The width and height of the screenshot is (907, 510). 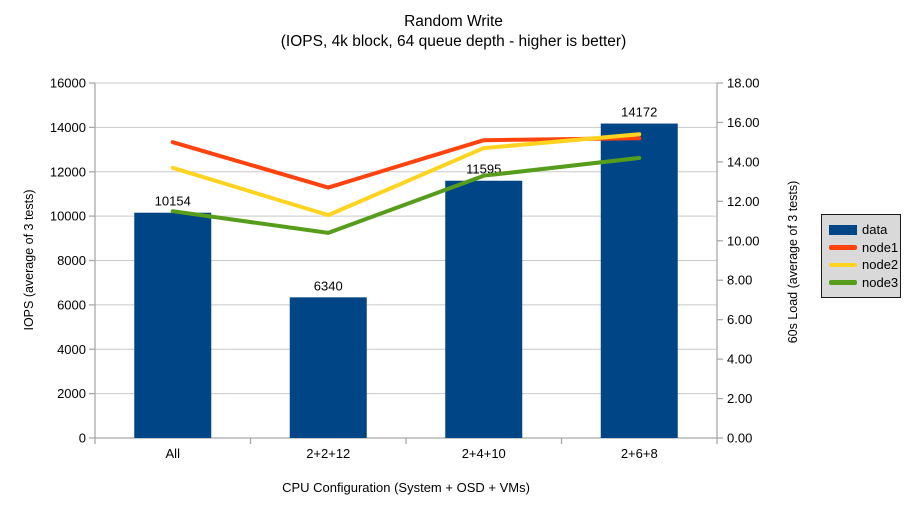 I want to click on legend-swatch-node3, so click(x=843, y=282).